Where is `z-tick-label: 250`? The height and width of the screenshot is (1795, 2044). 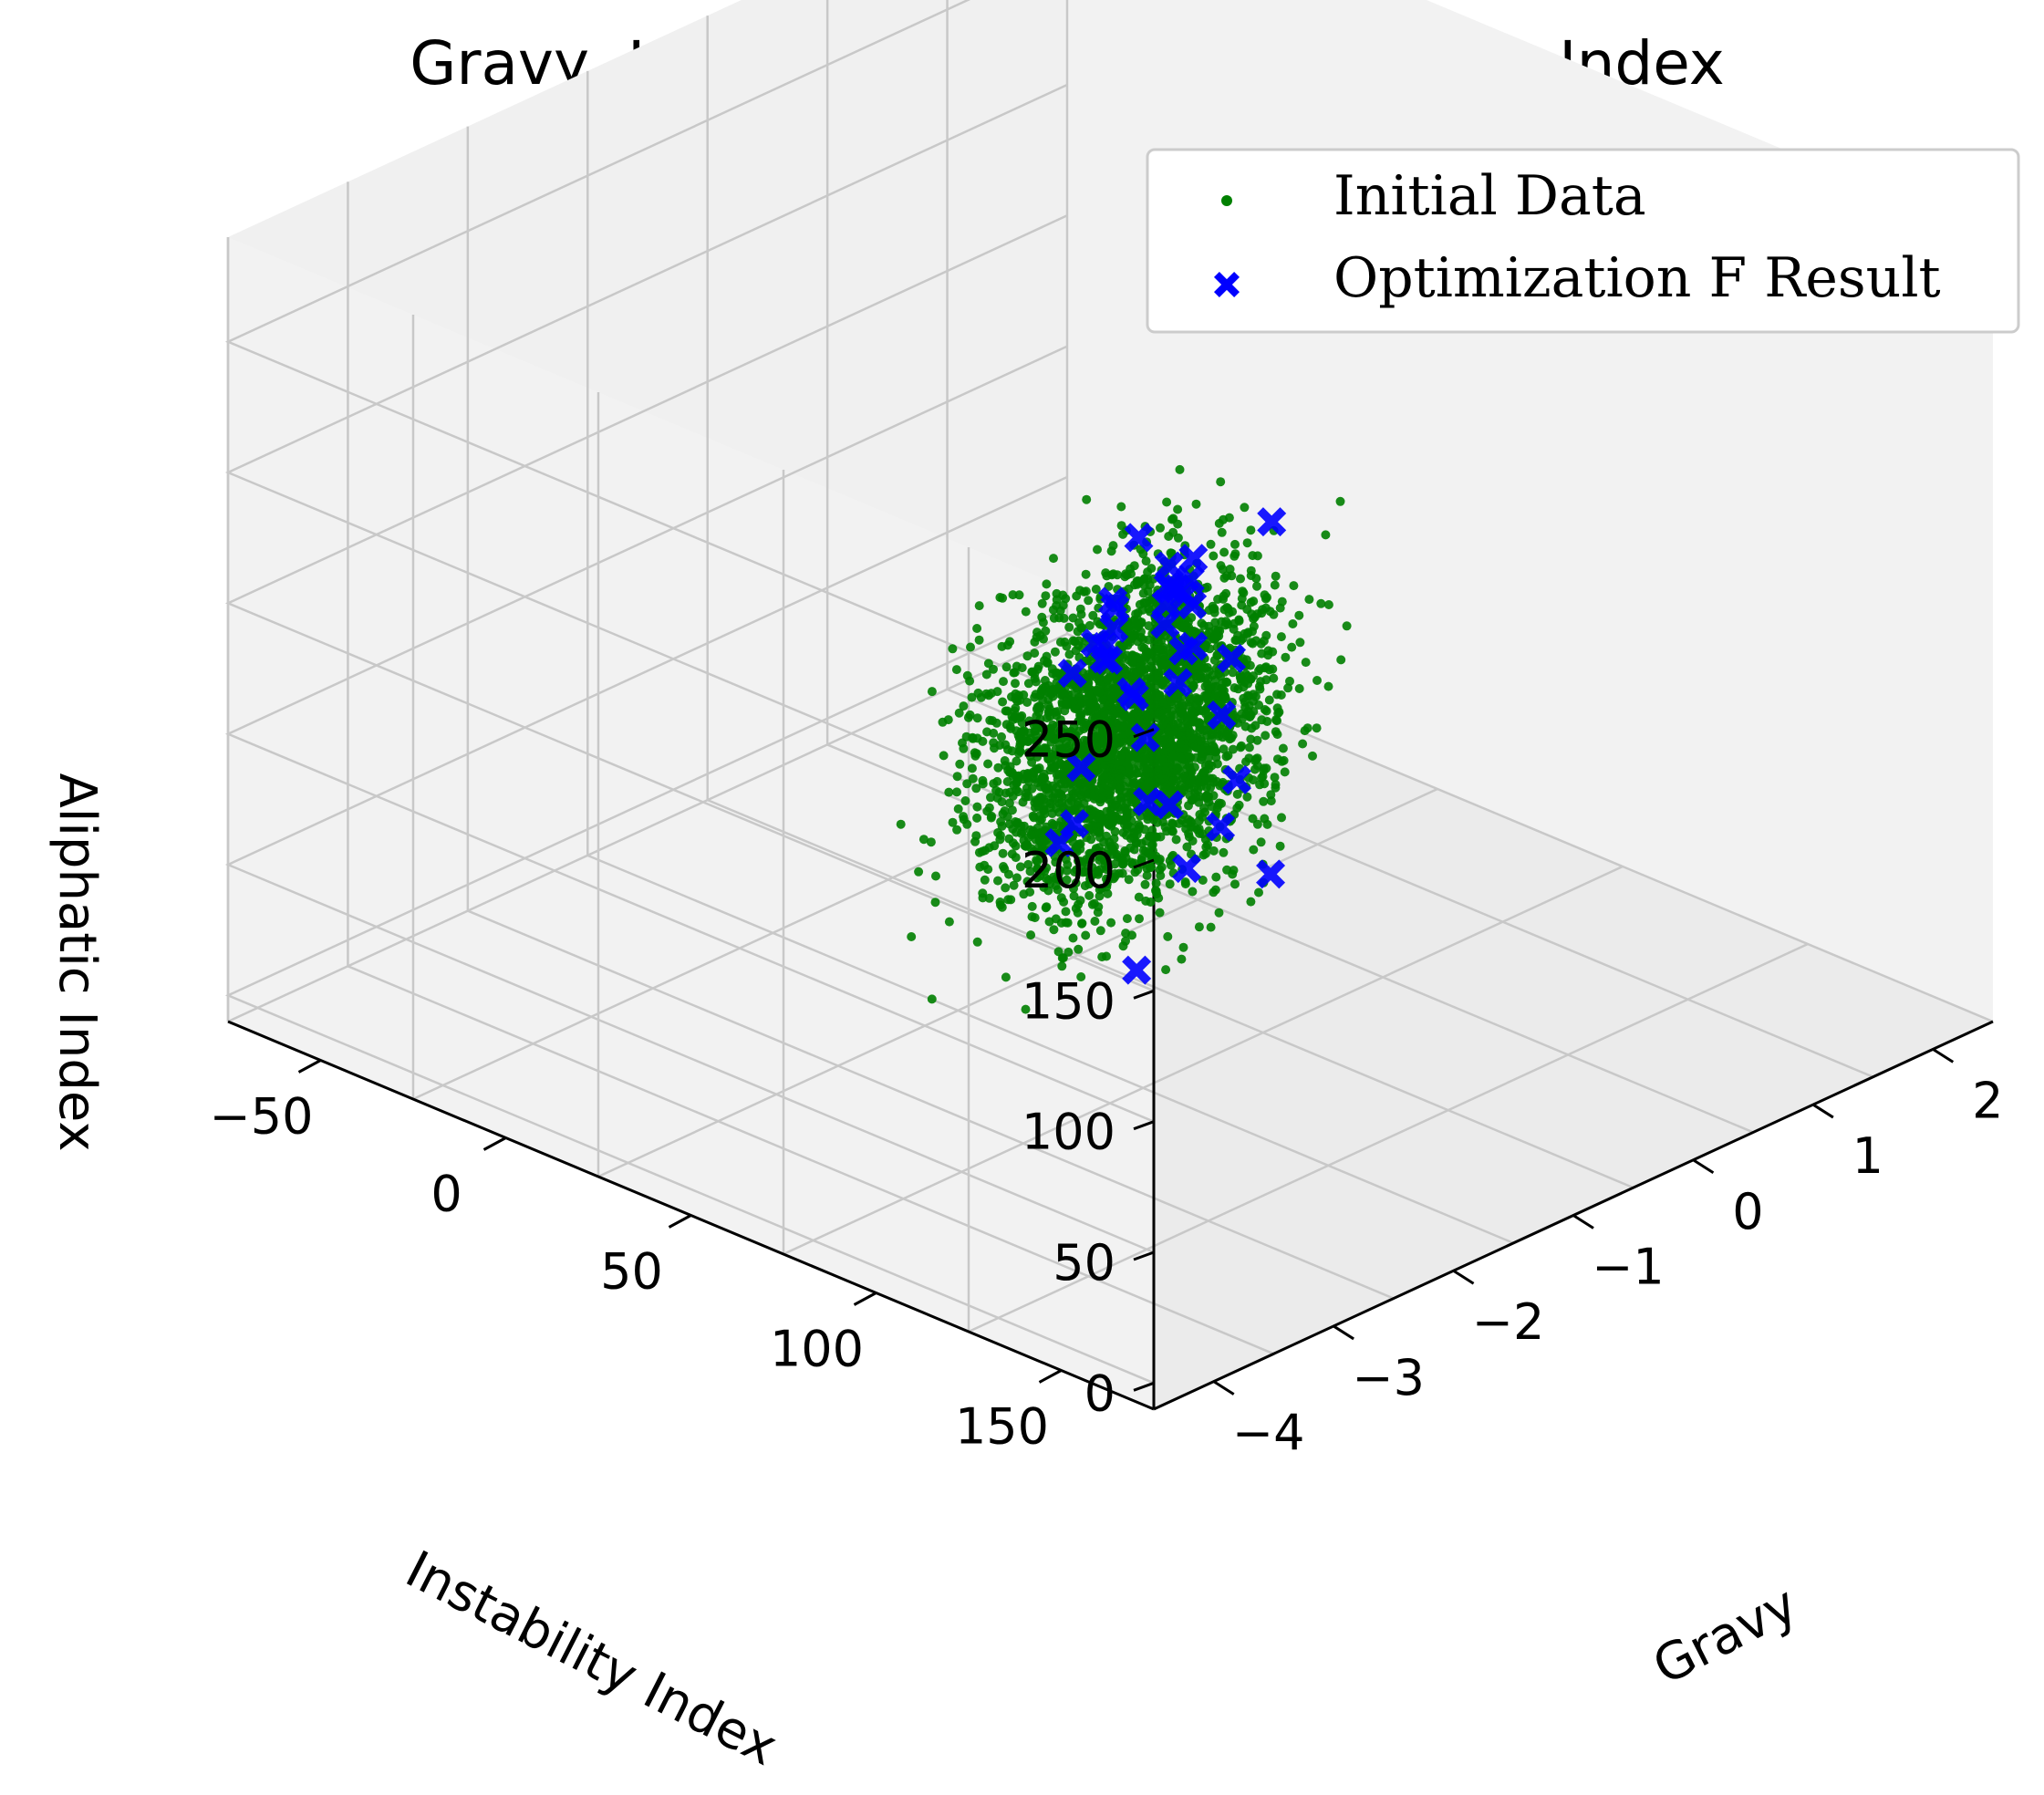
z-tick-label: 250 is located at coordinates (1068, 740).